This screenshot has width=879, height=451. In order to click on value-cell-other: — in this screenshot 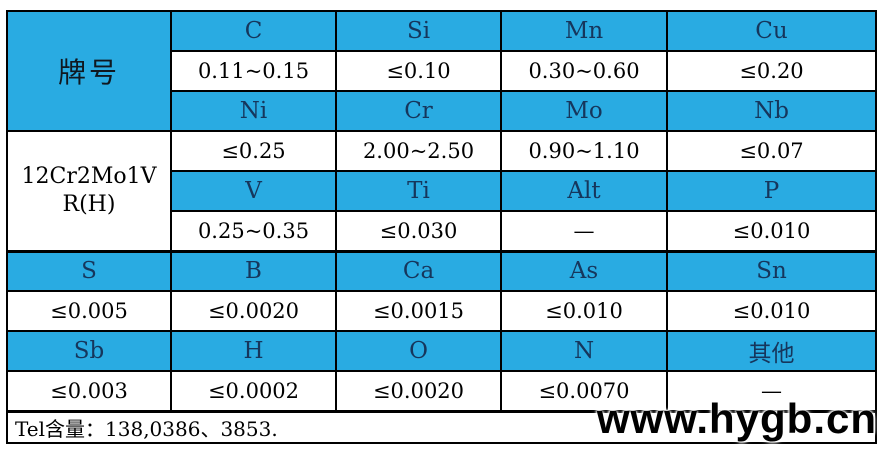, I will do `click(771, 391)`.